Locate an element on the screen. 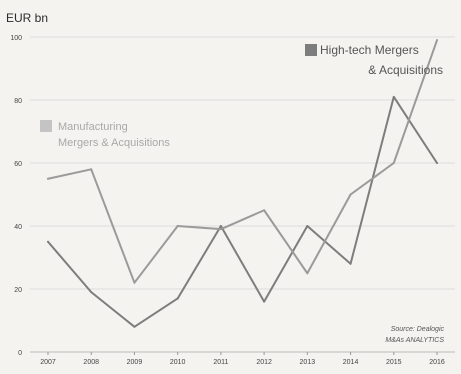 The height and width of the screenshot is (374, 461). x-tick-labels: 2007 2008 2009 2010 2011 2012 2013 2014 2015 2016 is located at coordinates (242, 359).